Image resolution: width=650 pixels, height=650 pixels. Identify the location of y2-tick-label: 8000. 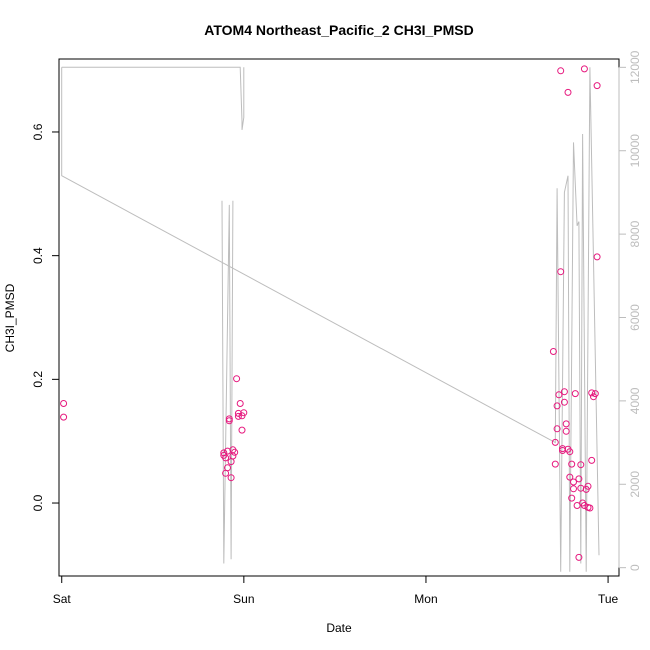
(635, 233).